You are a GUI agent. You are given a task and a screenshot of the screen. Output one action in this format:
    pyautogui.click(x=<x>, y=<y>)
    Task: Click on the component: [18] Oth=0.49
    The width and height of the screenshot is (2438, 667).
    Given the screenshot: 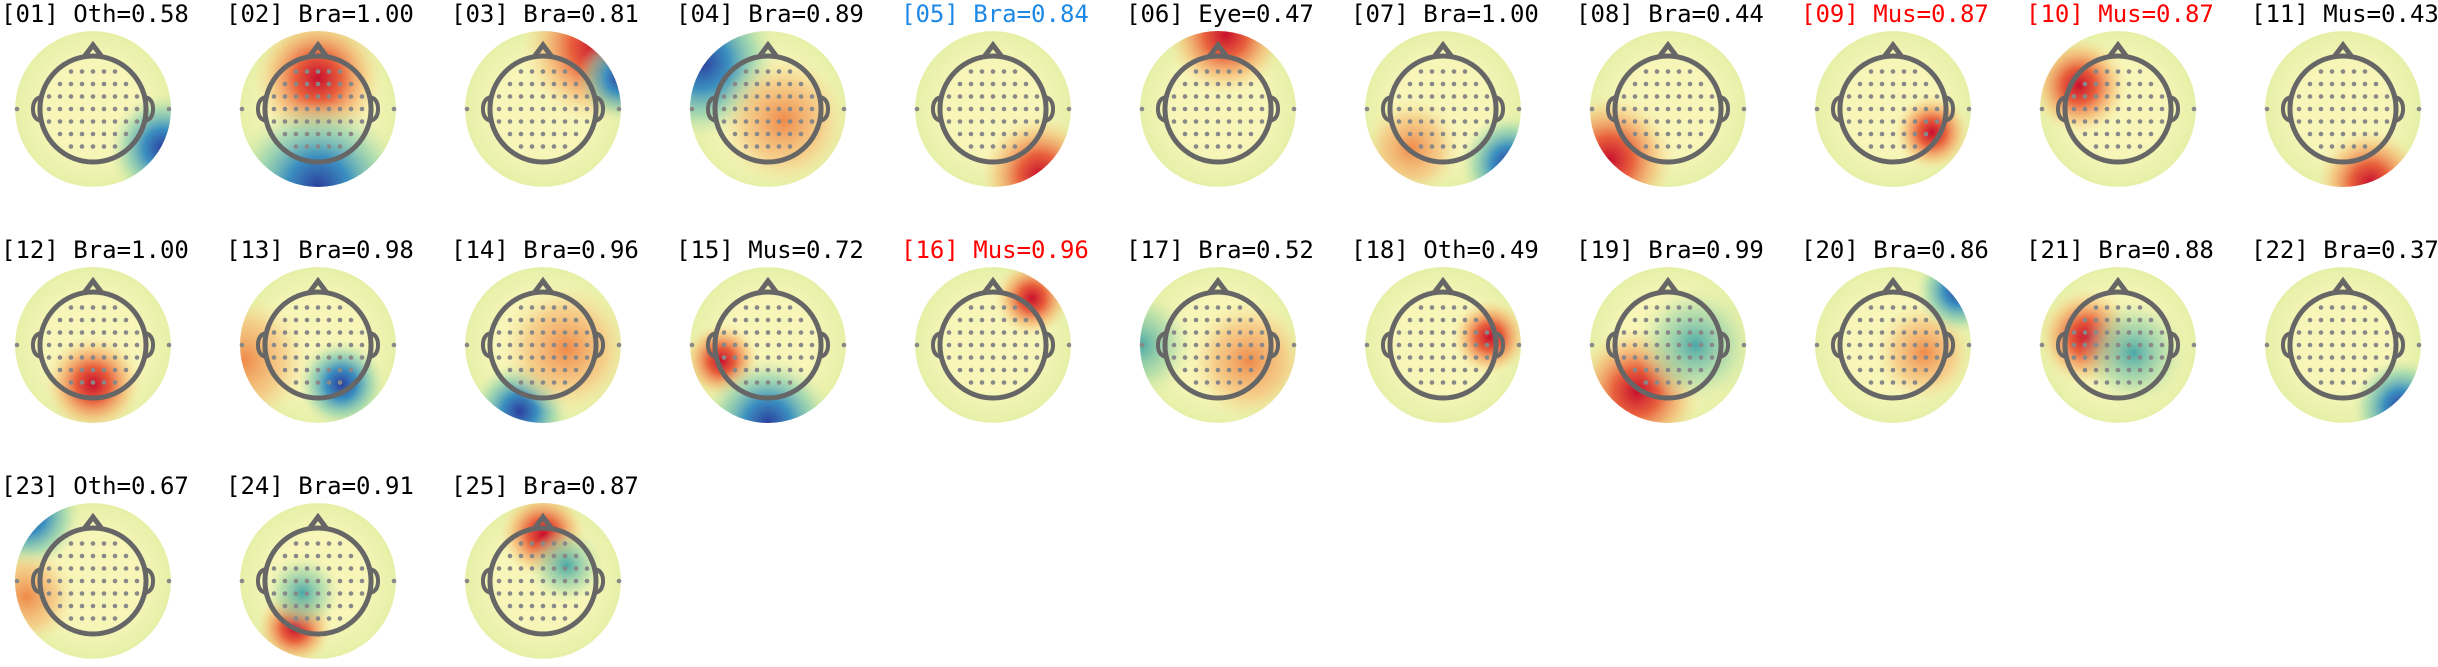 What is the action you would take?
    pyautogui.click(x=1445, y=329)
    